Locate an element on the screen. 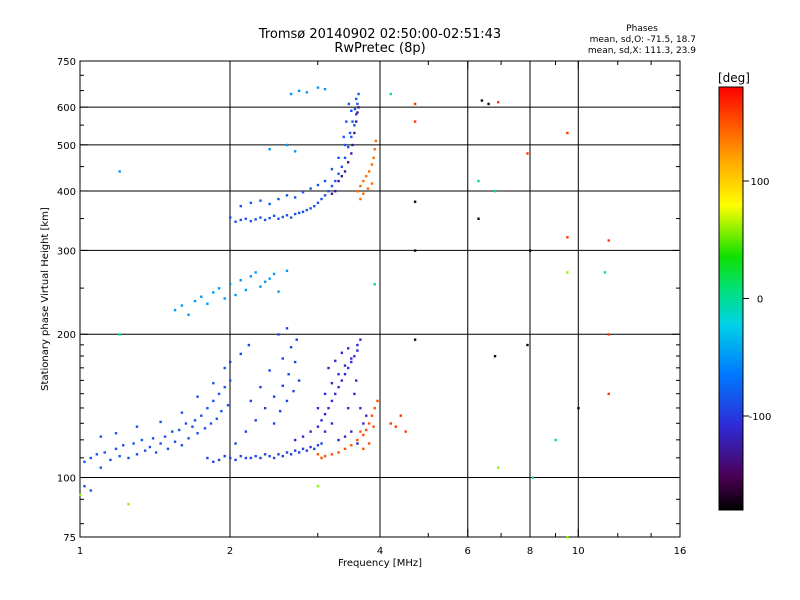 Image resolution: width=800 pixels, height=600 pixels. x-axis-label: Frequency [MHz] is located at coordinates (380, 563).